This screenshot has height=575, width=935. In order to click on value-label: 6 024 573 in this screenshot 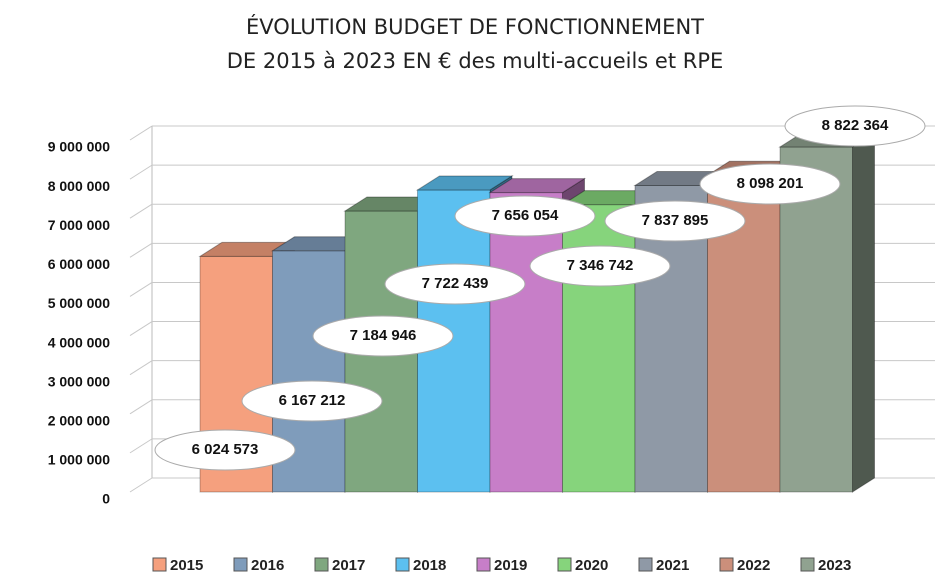, I will do `click(225, 449)`.